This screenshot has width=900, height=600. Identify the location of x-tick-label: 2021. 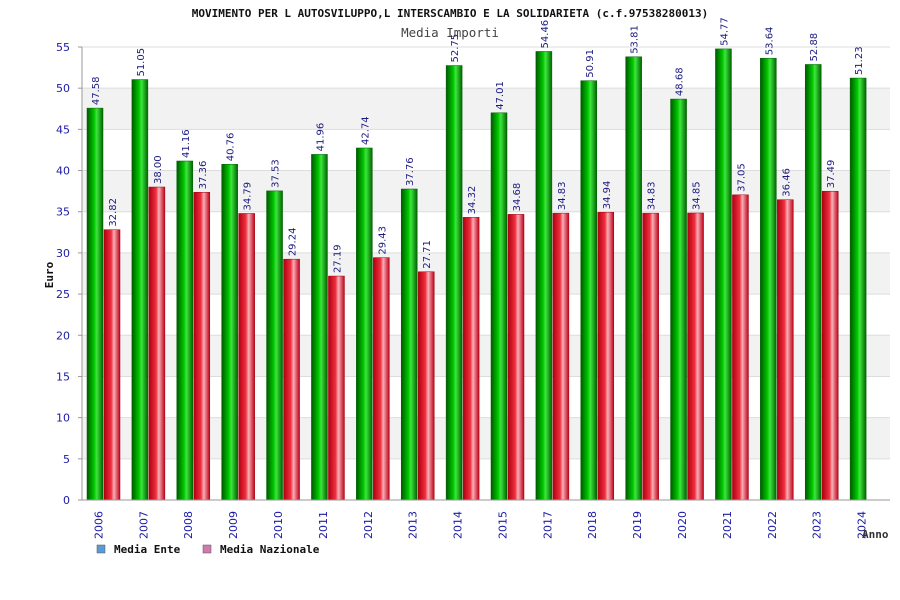
(727, 525).